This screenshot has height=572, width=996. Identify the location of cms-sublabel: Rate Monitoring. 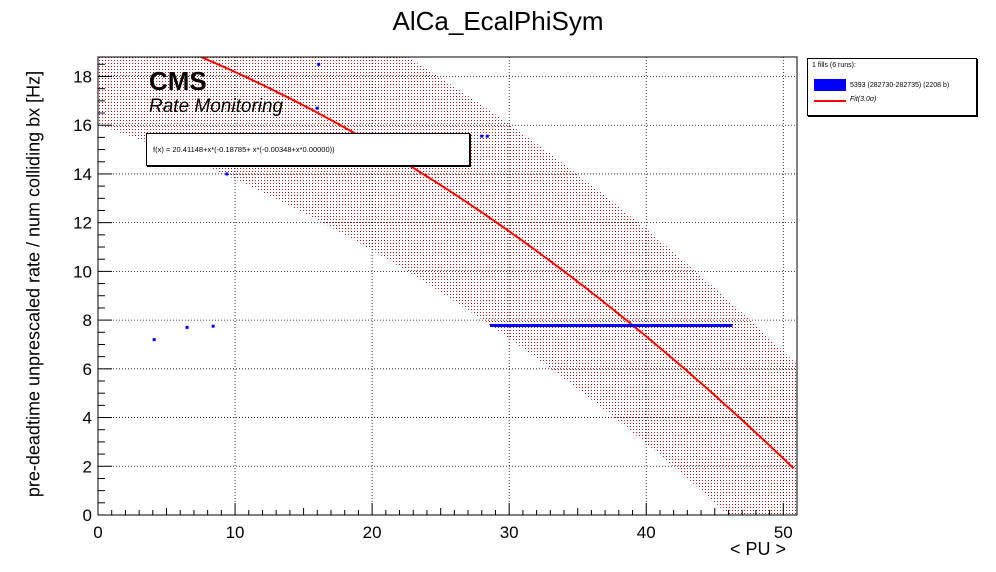
(216, 106).